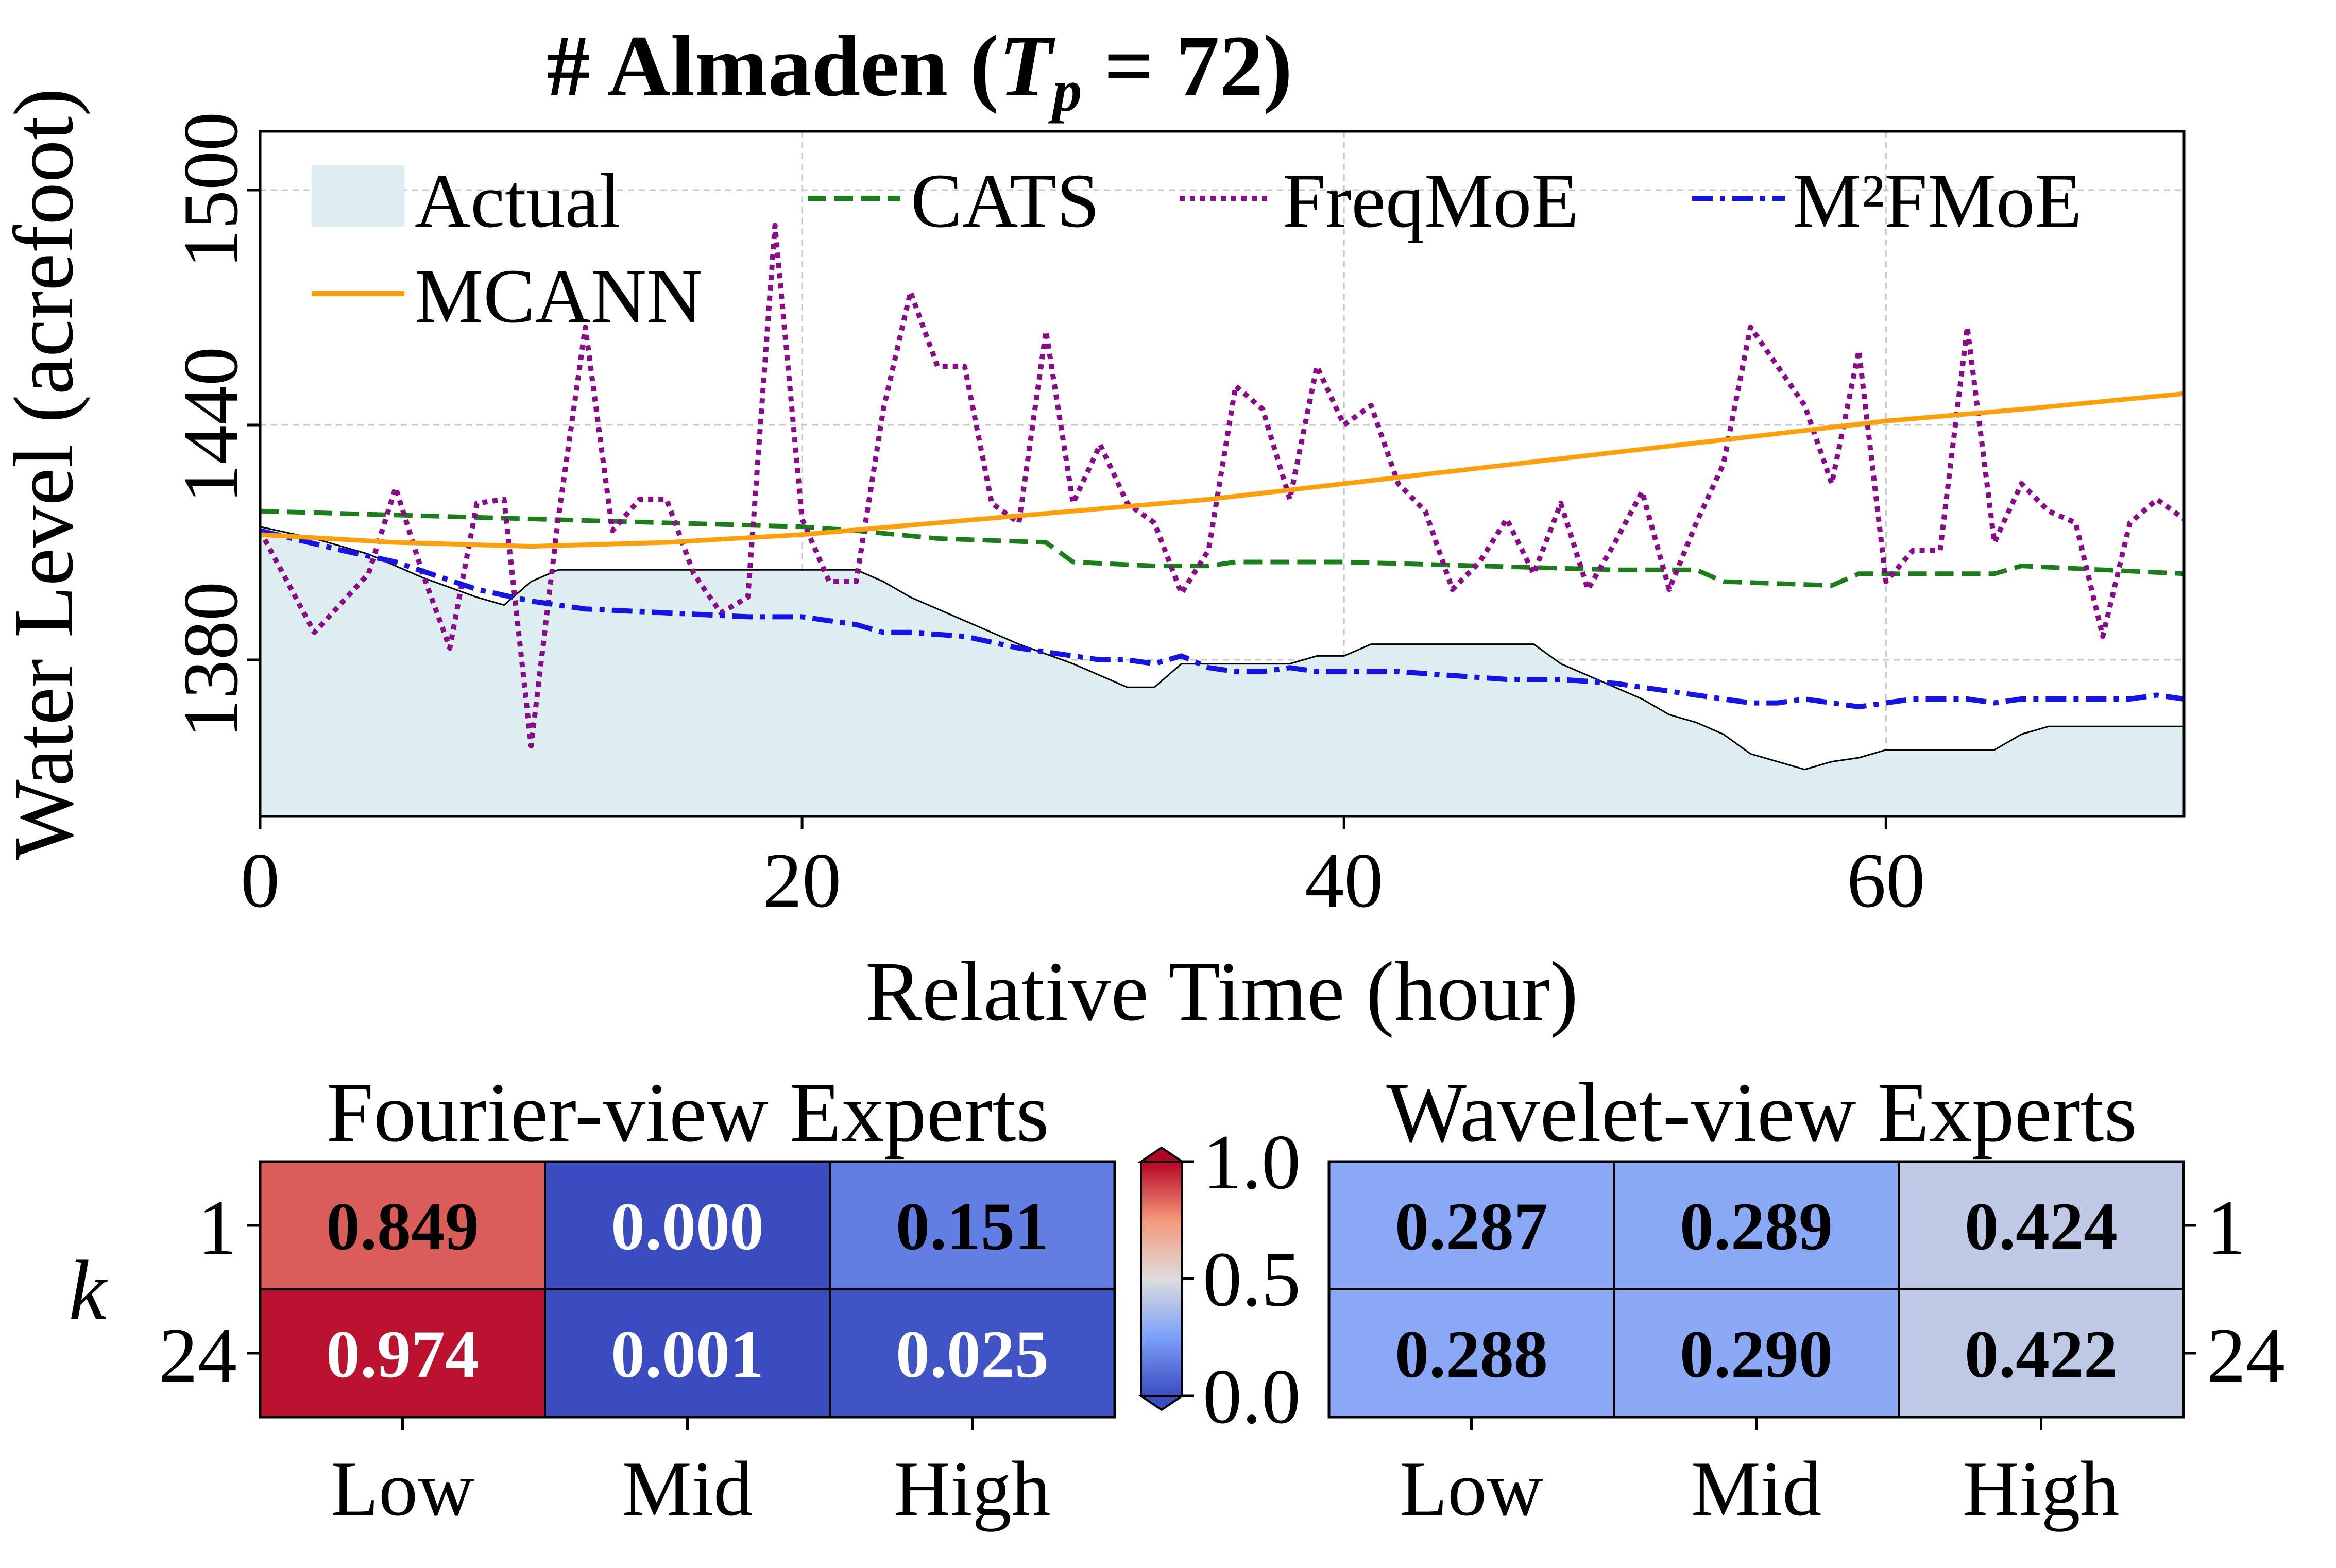 This screenshot has width=2336, height=1568. I want to click on x-tick-label: 20, so click(802, 881).